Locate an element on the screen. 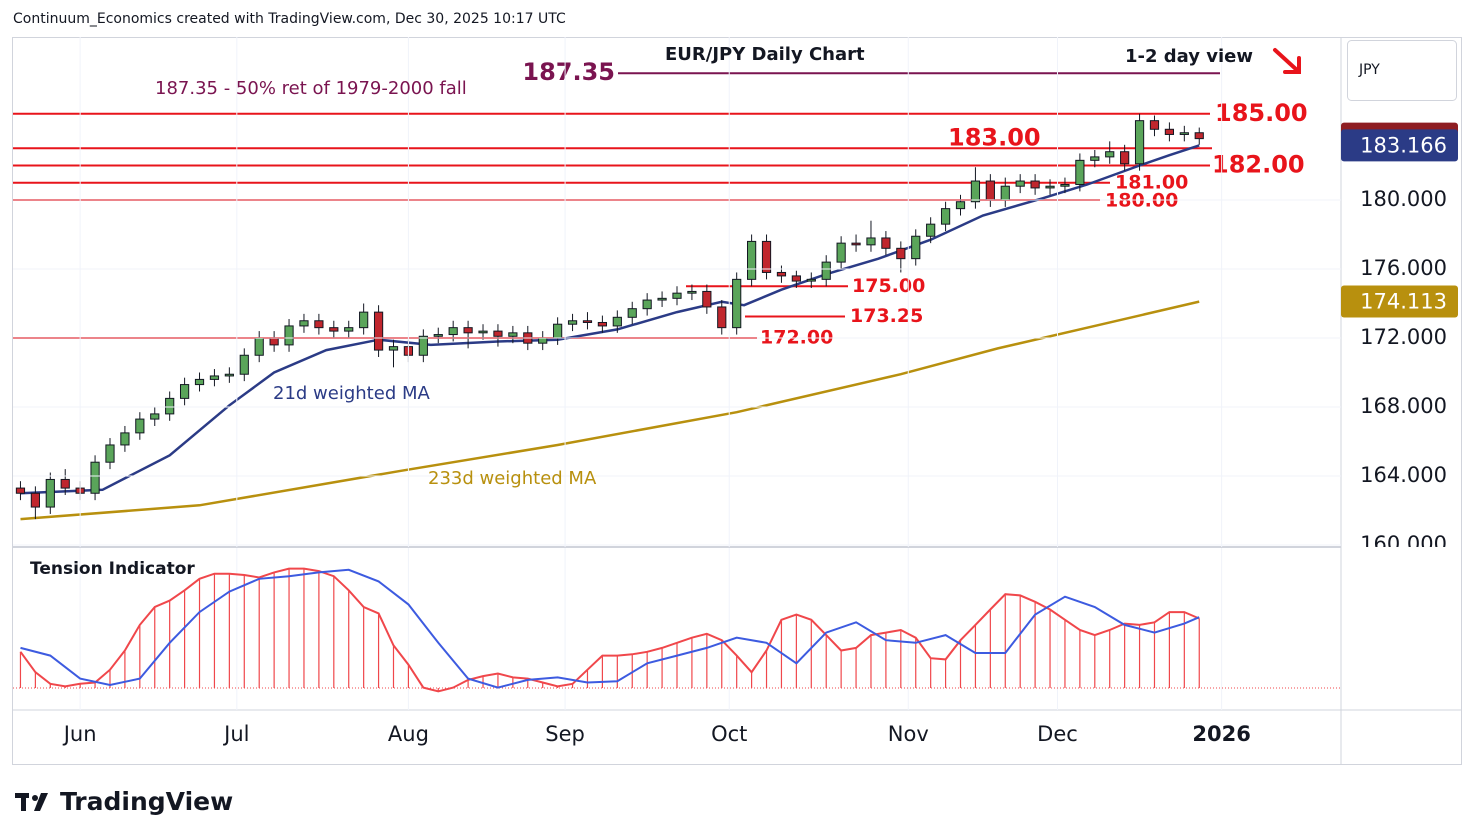 This screenshot has height=840, width=1475. indicator-title: Tension Indicator is located at coordinates (112, 569).